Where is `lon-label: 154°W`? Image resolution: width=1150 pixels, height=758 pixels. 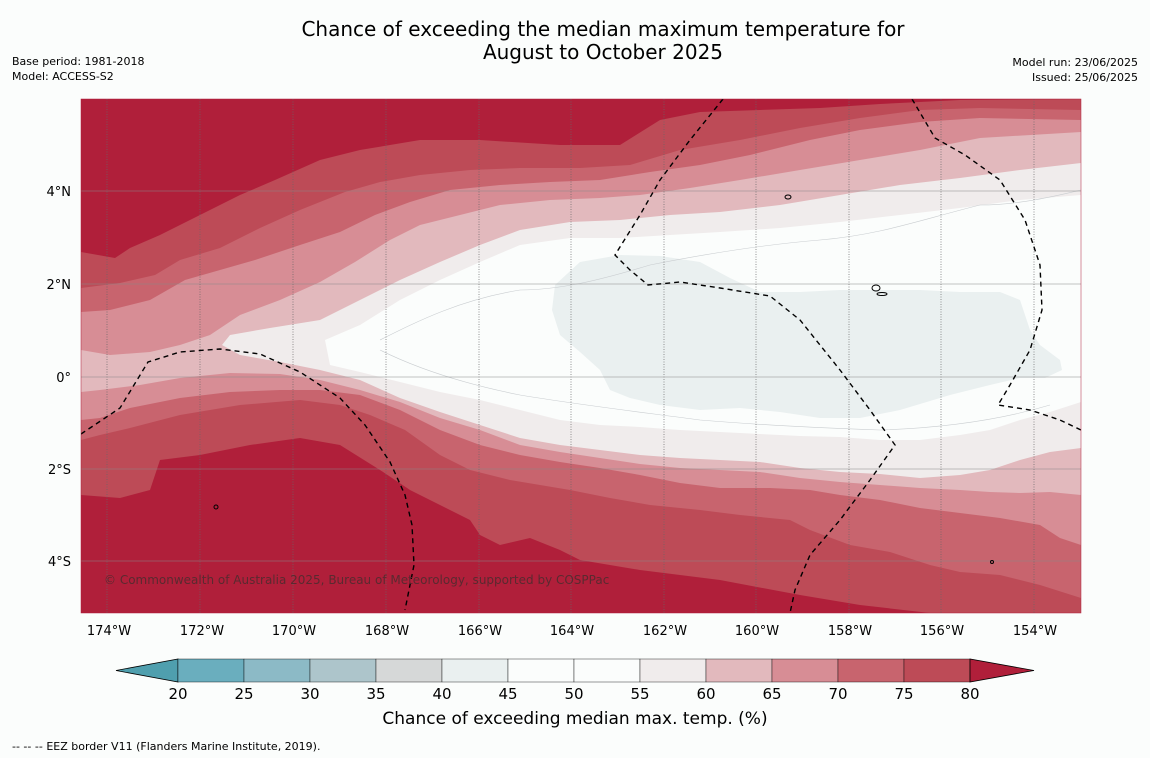 lon-label: 154°W is located at coordinates (1035, 631).